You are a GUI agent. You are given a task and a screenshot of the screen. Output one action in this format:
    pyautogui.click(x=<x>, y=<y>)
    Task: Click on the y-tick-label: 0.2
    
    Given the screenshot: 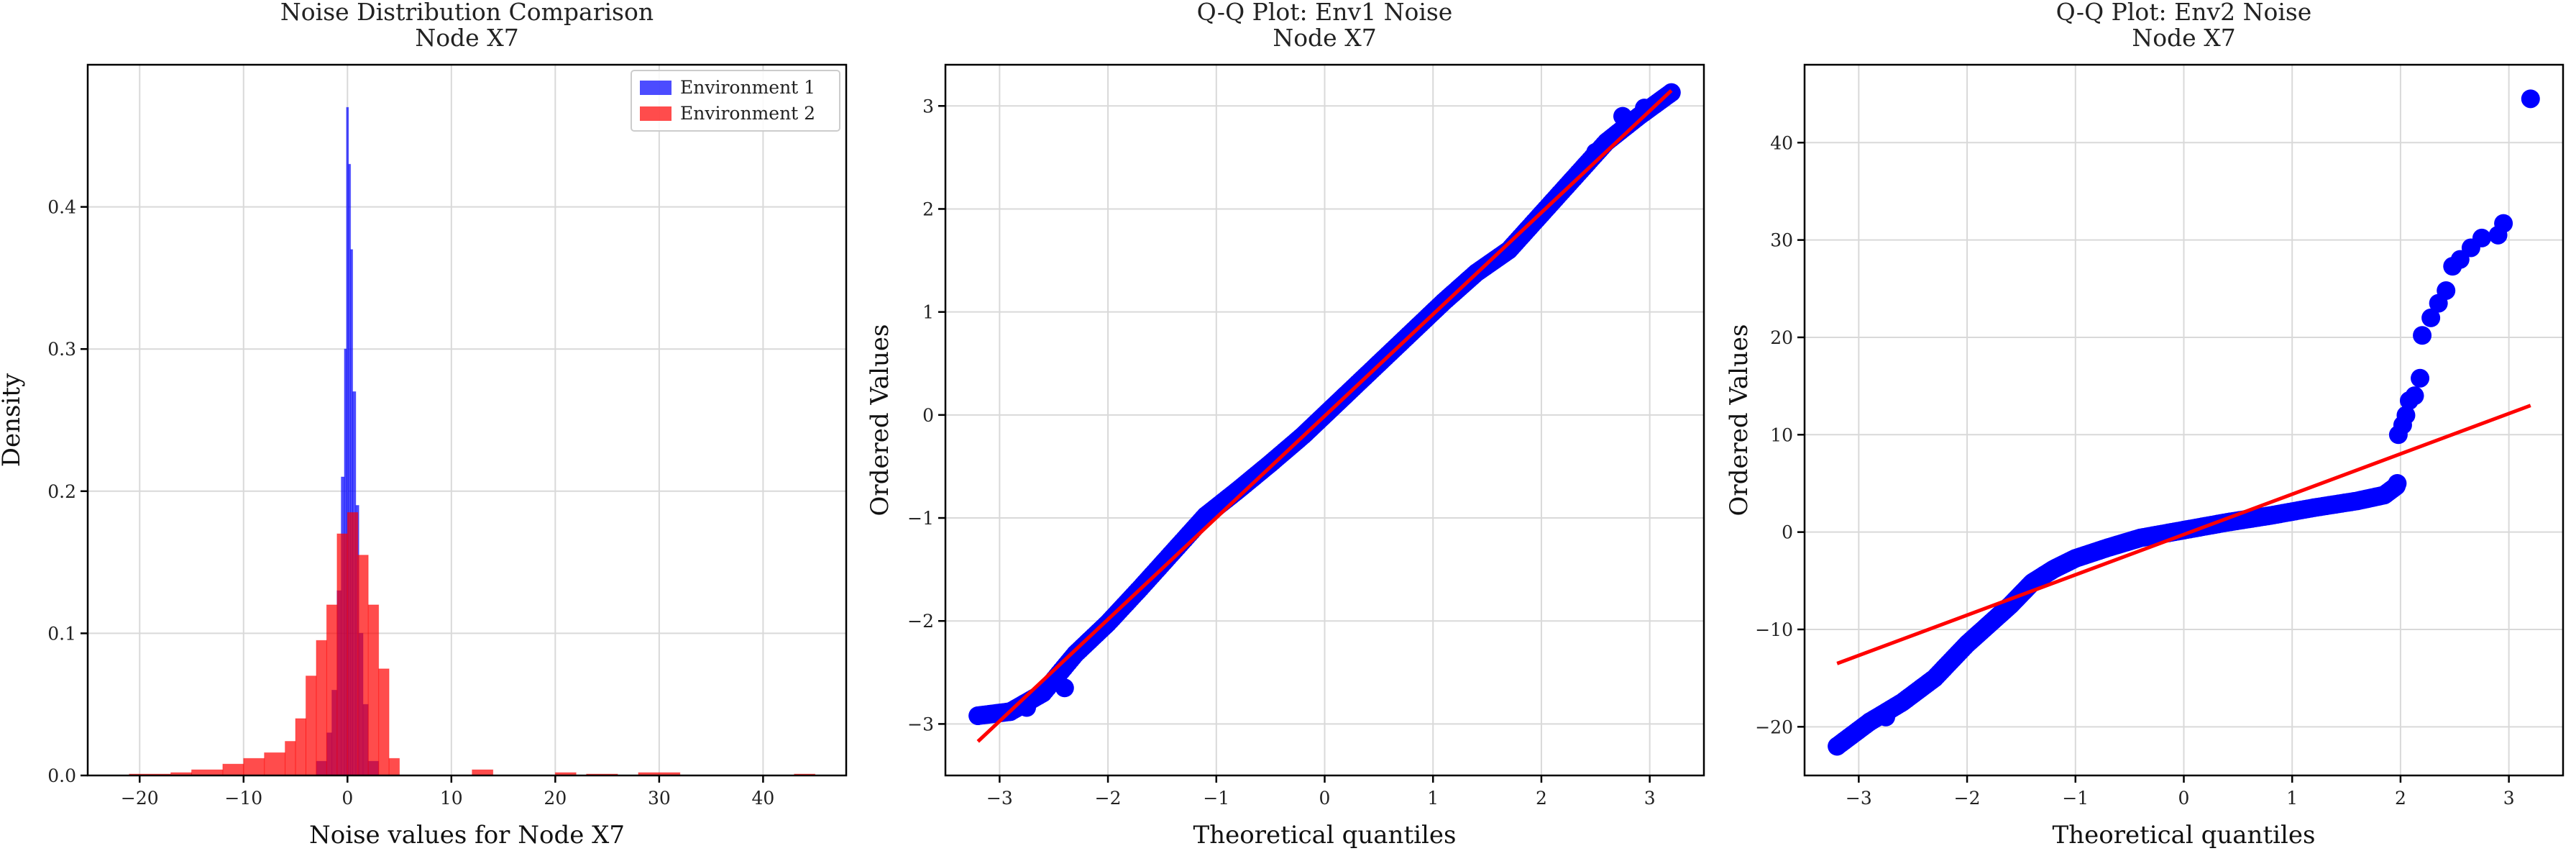 What is the action you would take?
    pyautogui.click(x=61, y=491)
    